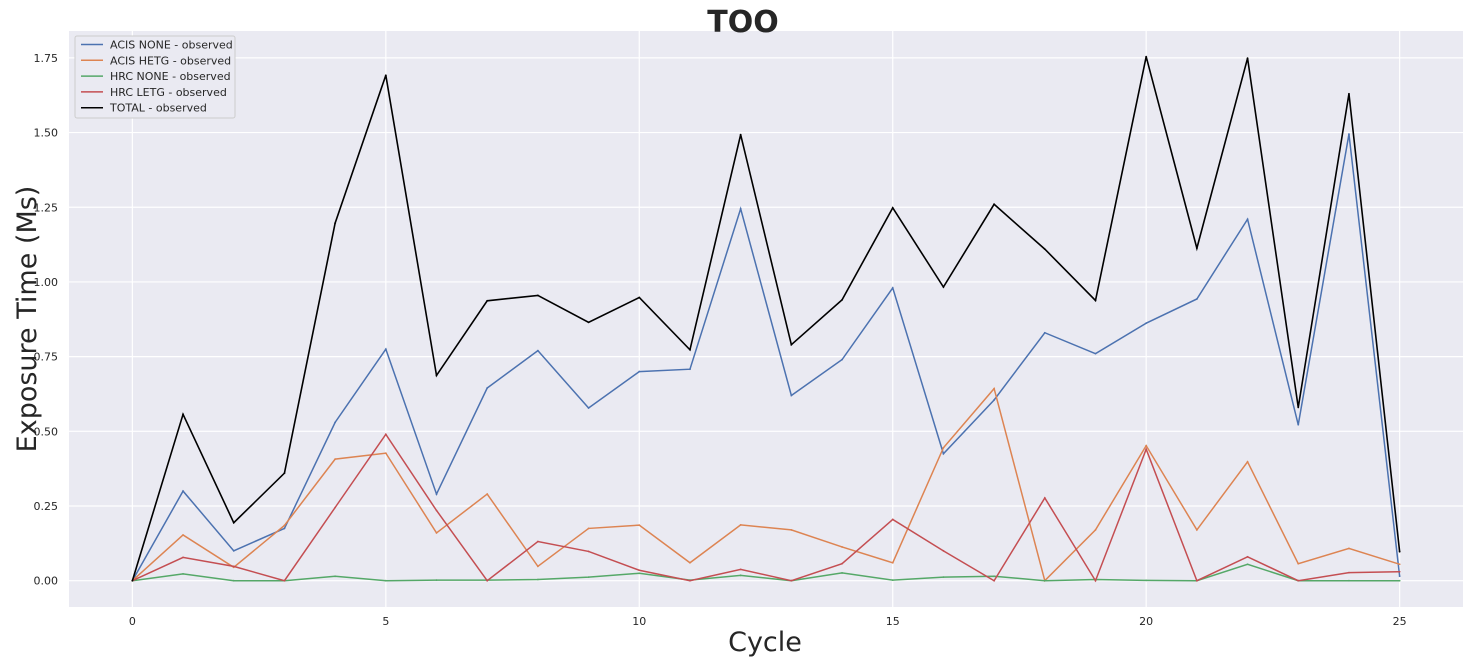  I want to click on legend-item: TOTAL - observed, so click(144, 108).